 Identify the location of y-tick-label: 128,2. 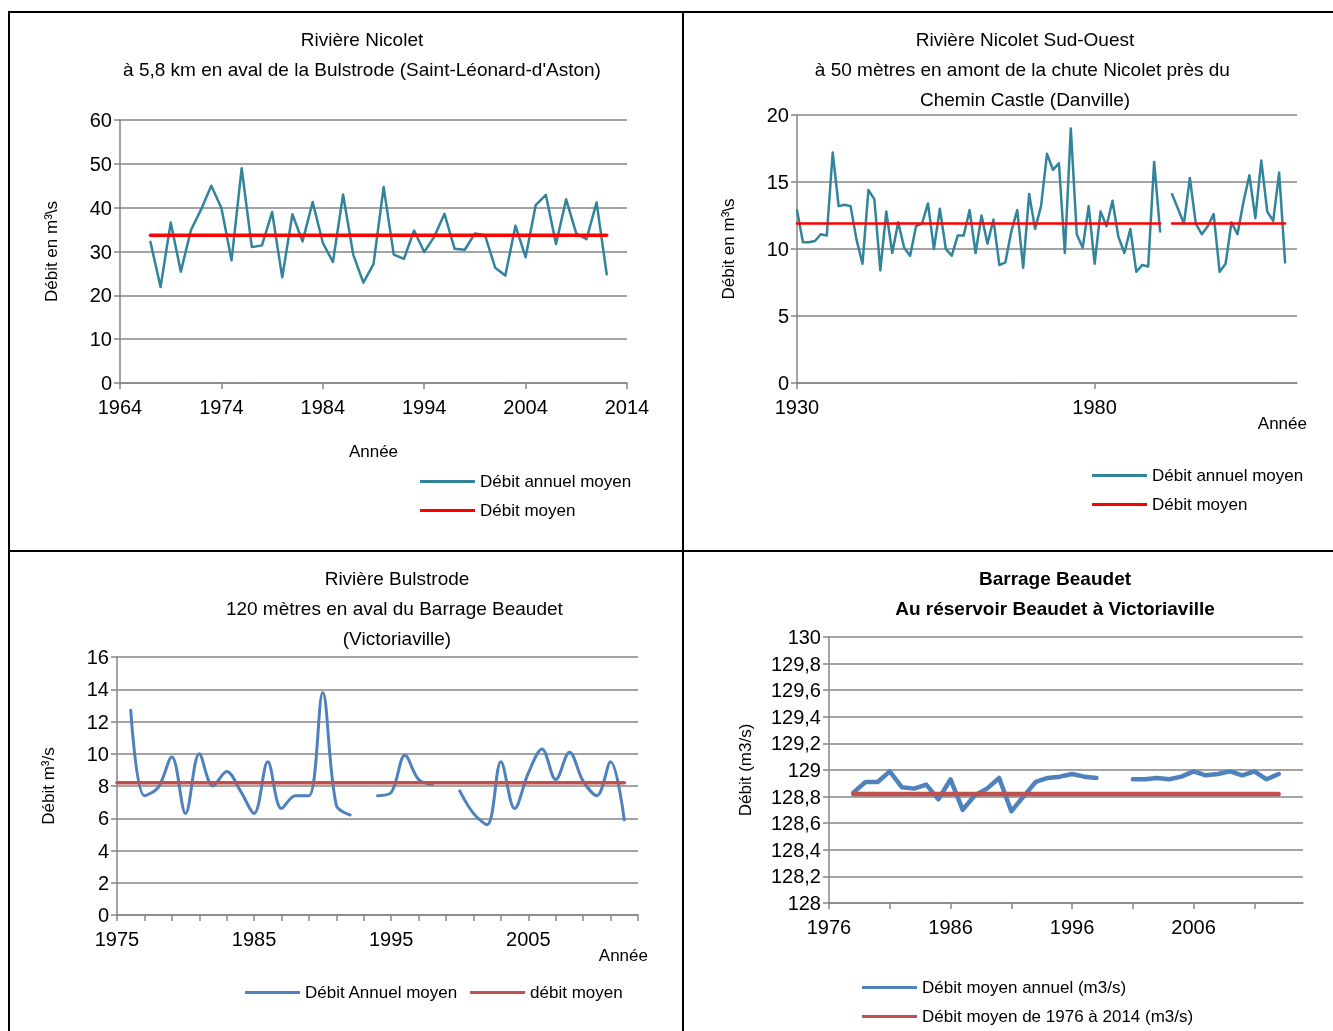
(795, 876).